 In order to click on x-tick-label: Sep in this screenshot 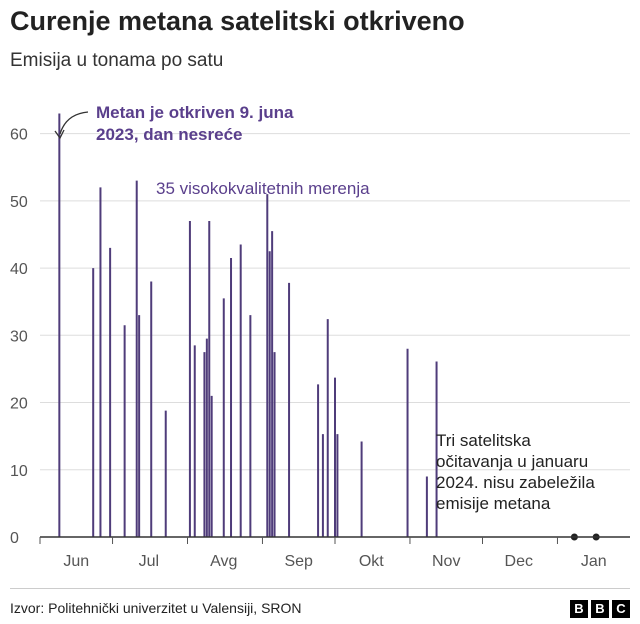, I will do `click(298, 561)`.